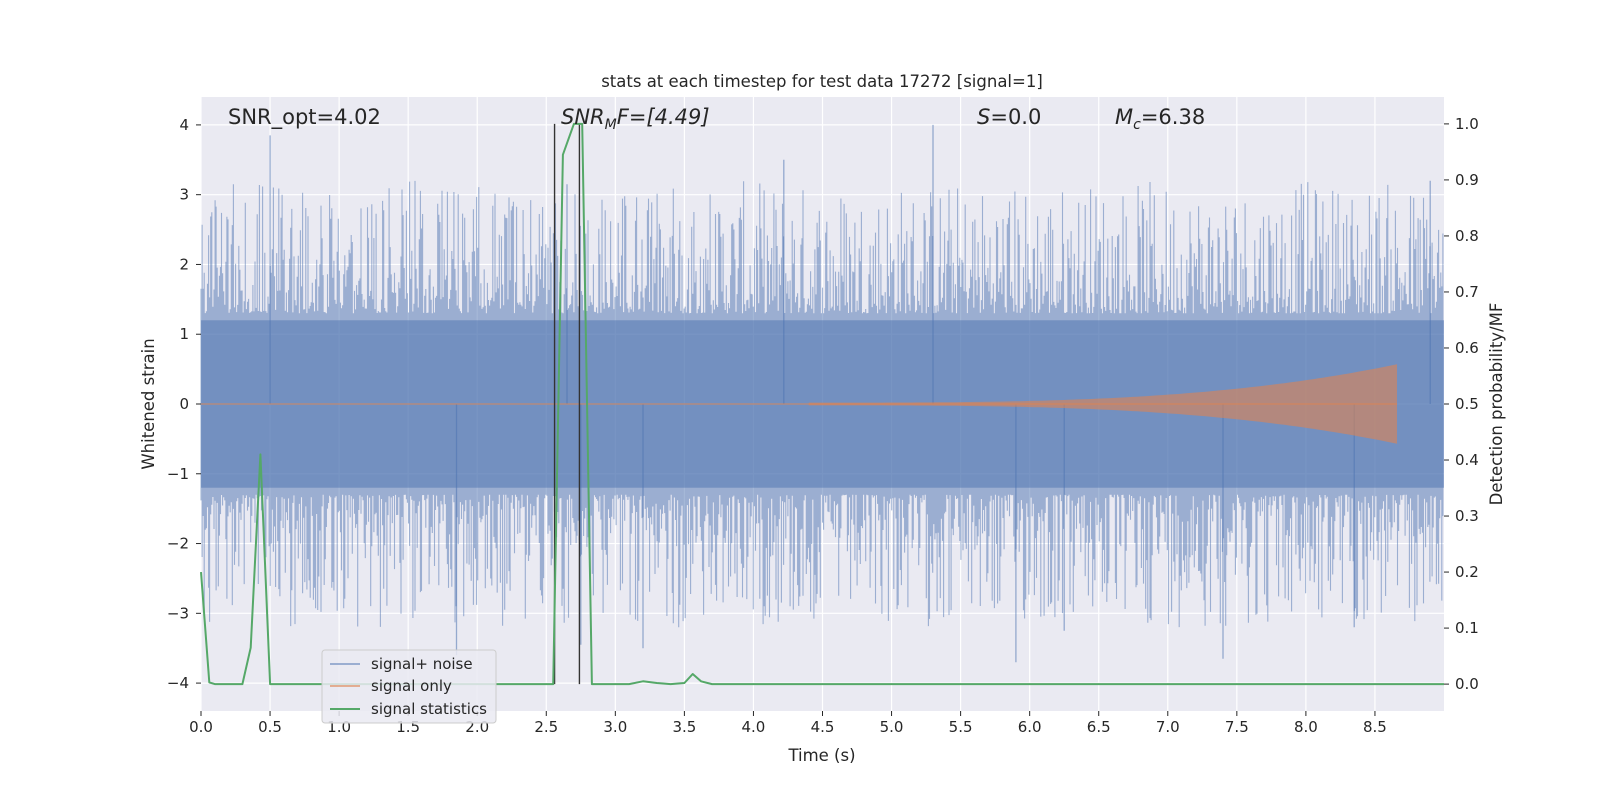  Describe the element at coordinates (663, 117) in the screenshot. I see `annotation-snr-mf-rest: F=[4.49]` at that location.